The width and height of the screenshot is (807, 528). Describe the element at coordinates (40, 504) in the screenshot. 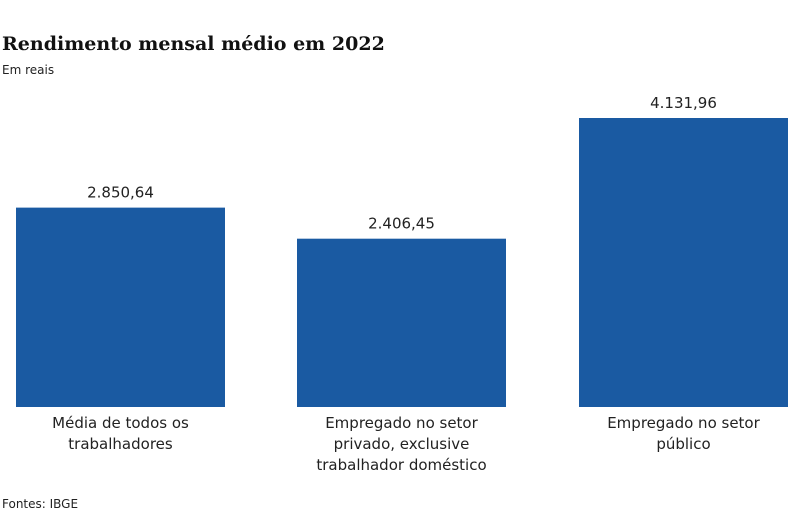

I see `source: Fontes: IBGE` at that location.